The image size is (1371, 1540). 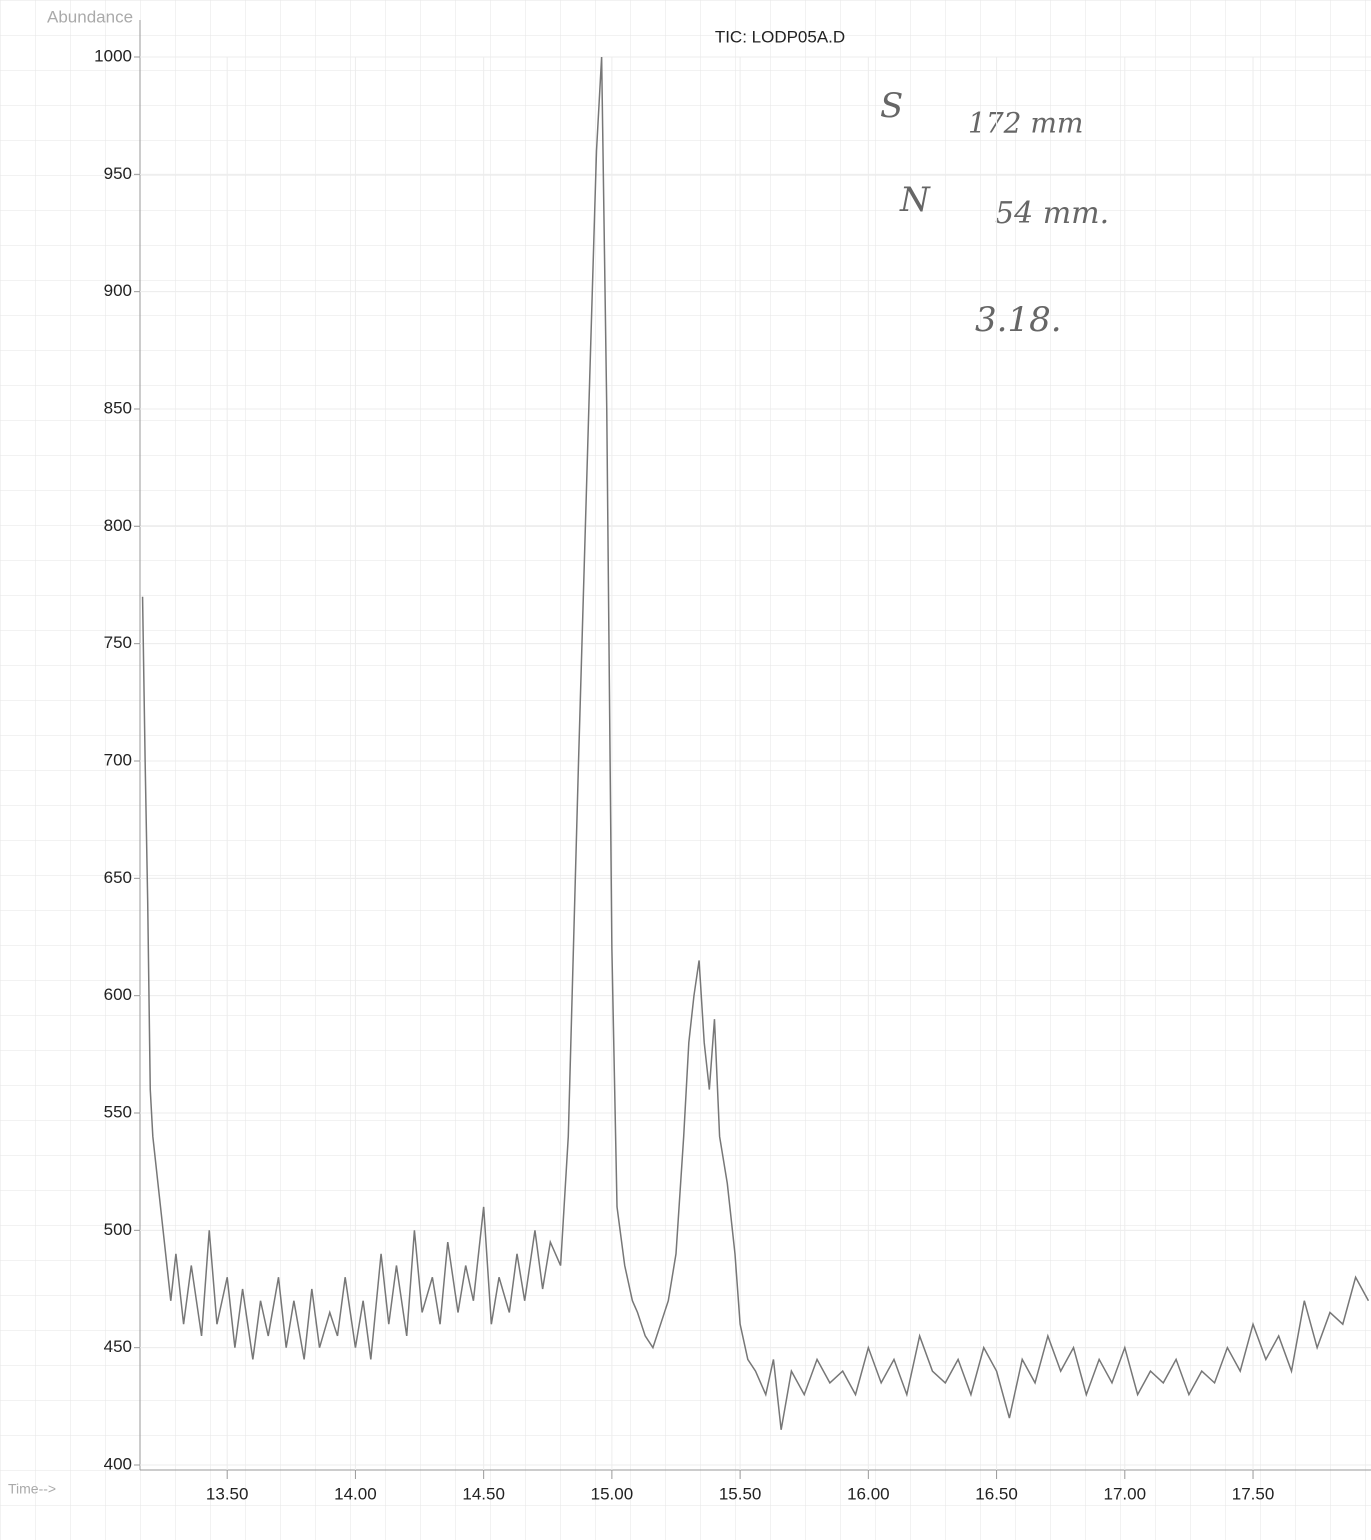 What do you see at coordinates (118, 994) in the screenshot?
I see `y-tick-label: 600` at bounding box center [118, 994].